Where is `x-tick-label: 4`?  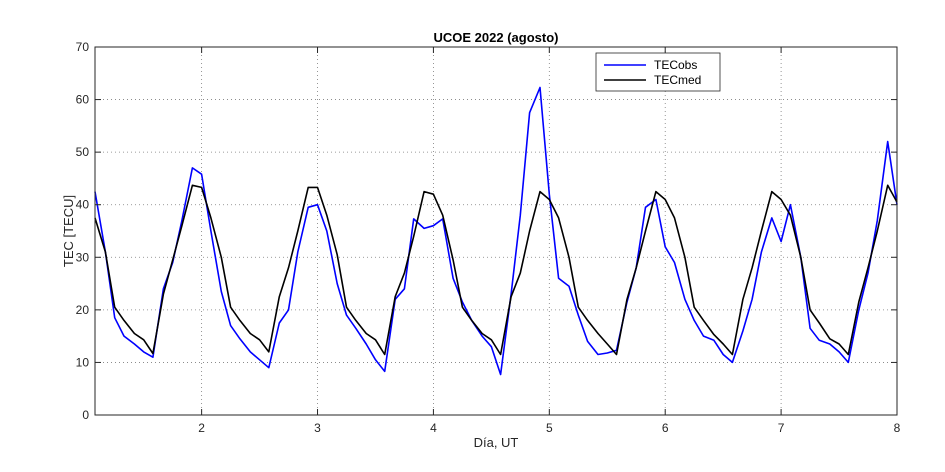
x-tick-label: 4 is located at coordinates (433, 428).